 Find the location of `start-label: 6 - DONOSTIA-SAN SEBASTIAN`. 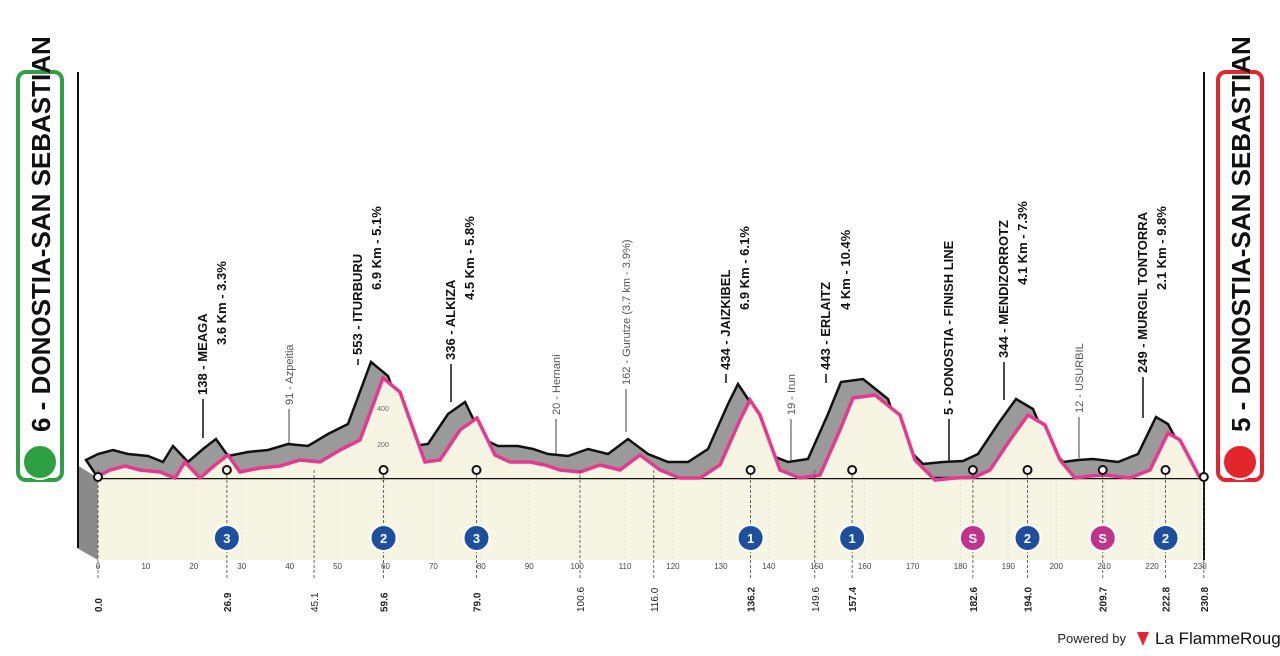

start-label: 6 - DONOSTIA-SAN SEBASTIAN is located at coordinates (41, 234).